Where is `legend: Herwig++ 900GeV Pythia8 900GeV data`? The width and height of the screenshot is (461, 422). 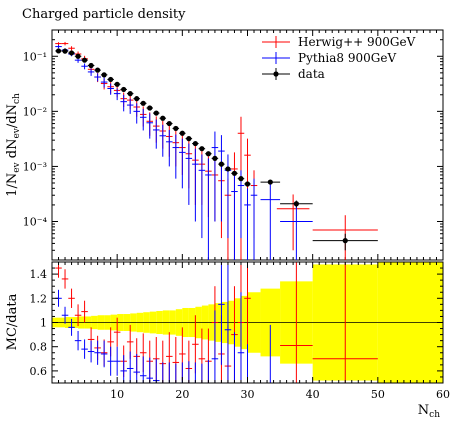 legend: Herwig++ 900GeV Pythia8 900GeV data is located at coordinates (339, 58).